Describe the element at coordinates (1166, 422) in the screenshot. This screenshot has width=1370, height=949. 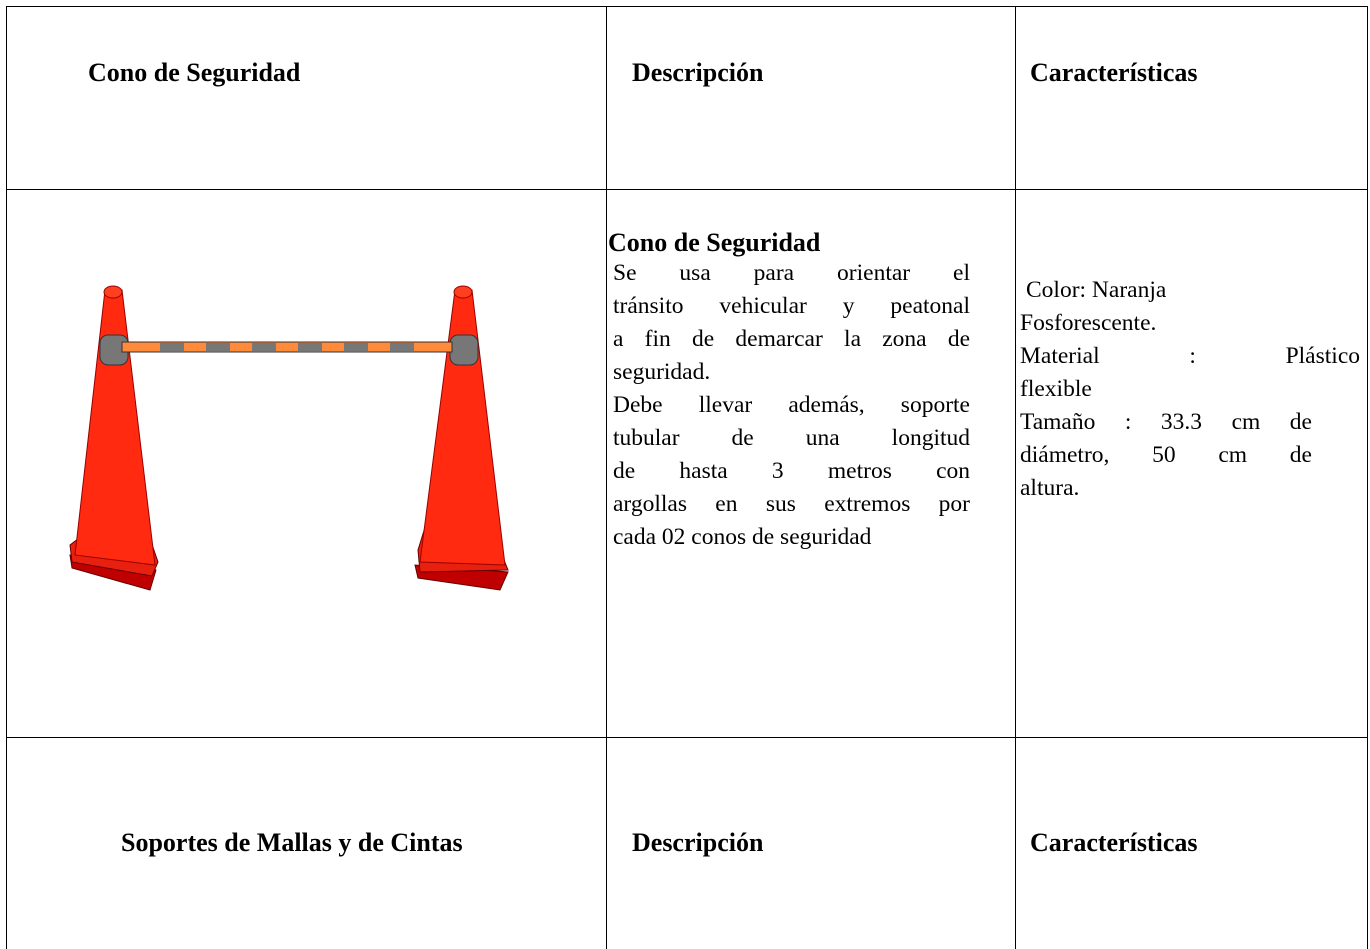
I see `feature-line: Tamaño : 33.3 cm de` at that location.